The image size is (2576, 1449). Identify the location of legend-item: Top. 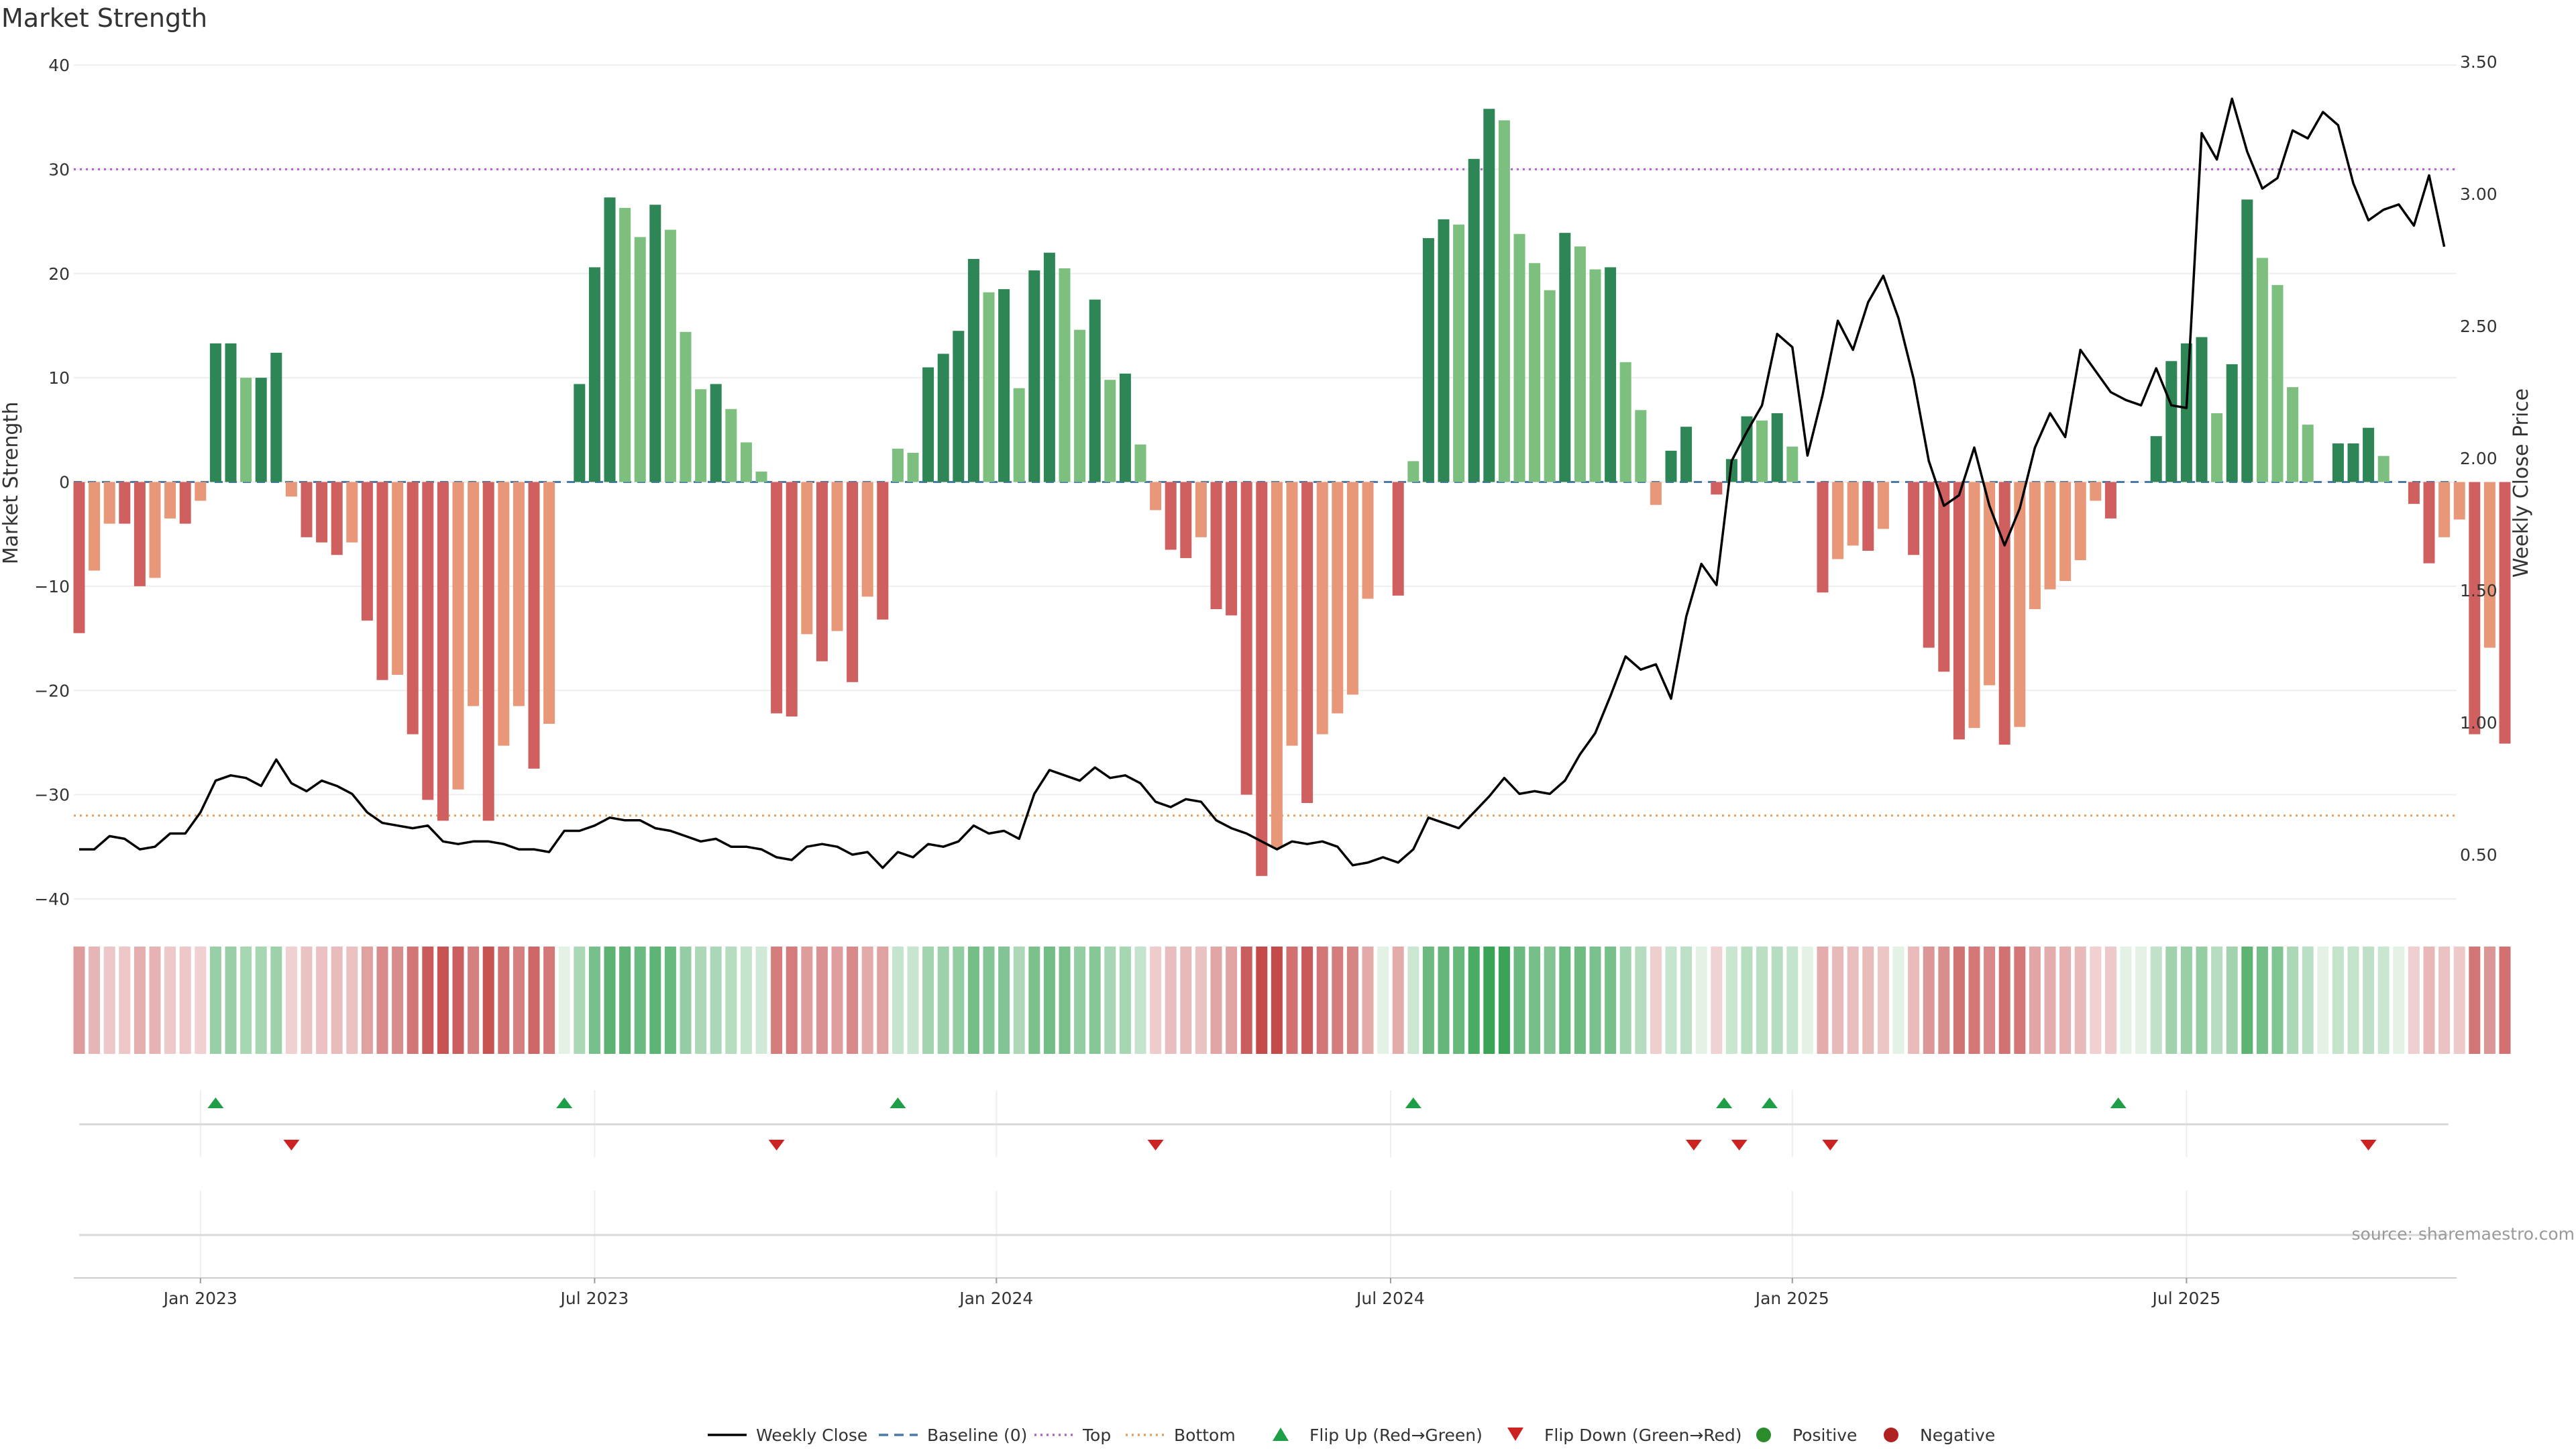
(1072, 1435).